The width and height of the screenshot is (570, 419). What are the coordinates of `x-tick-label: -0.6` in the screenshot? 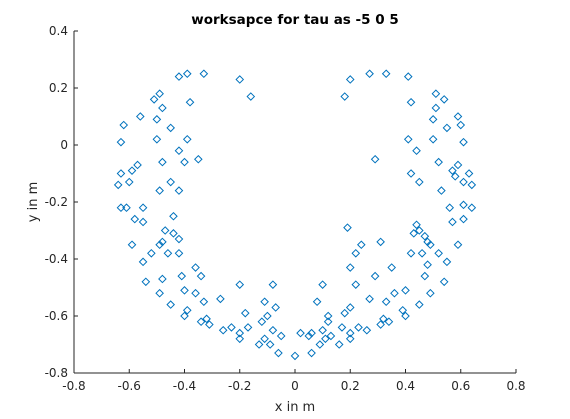 It's located at (129, 386).